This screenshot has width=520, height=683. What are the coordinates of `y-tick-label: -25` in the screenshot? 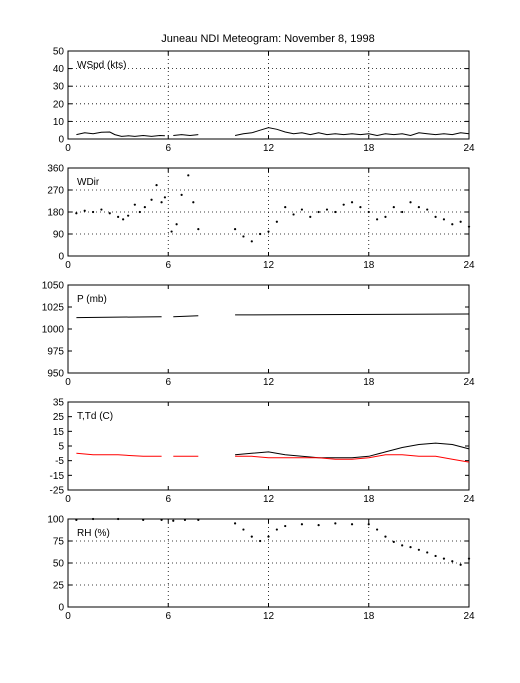 It's located at (57, 491).